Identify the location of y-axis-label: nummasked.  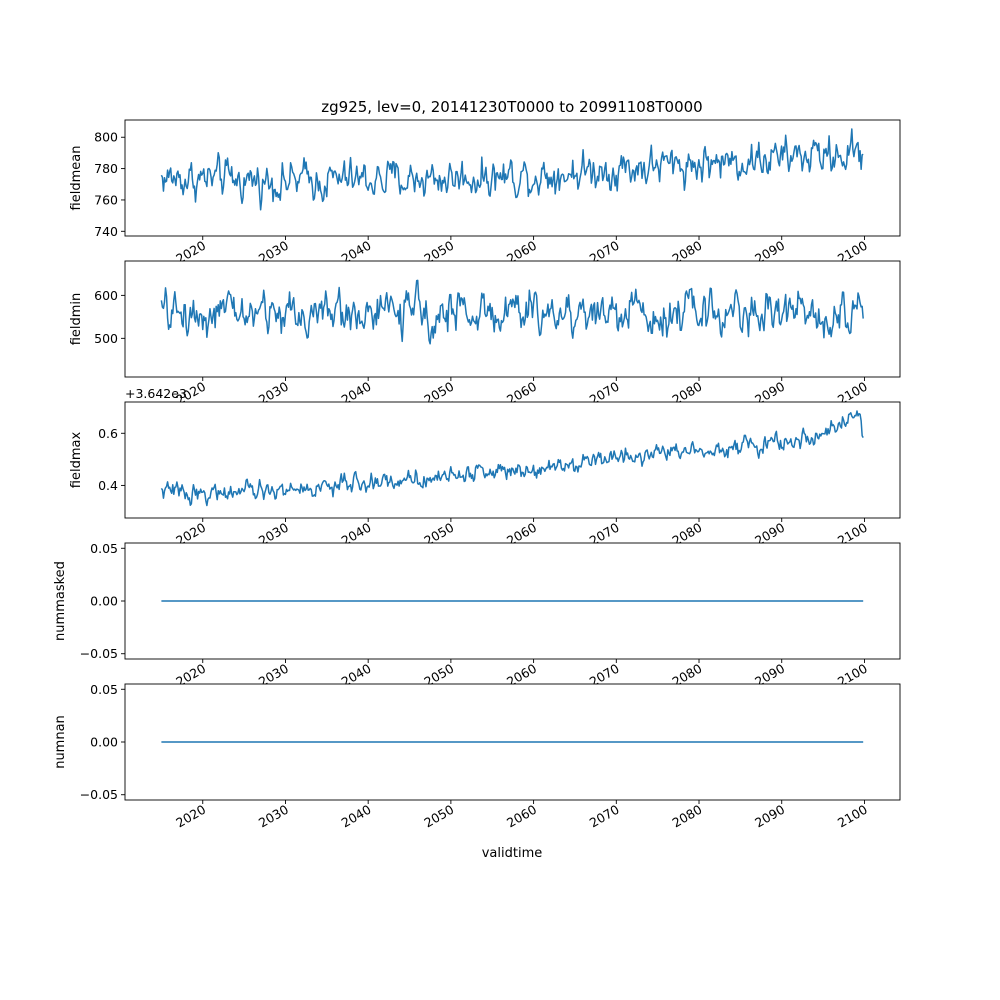
(60, 601).